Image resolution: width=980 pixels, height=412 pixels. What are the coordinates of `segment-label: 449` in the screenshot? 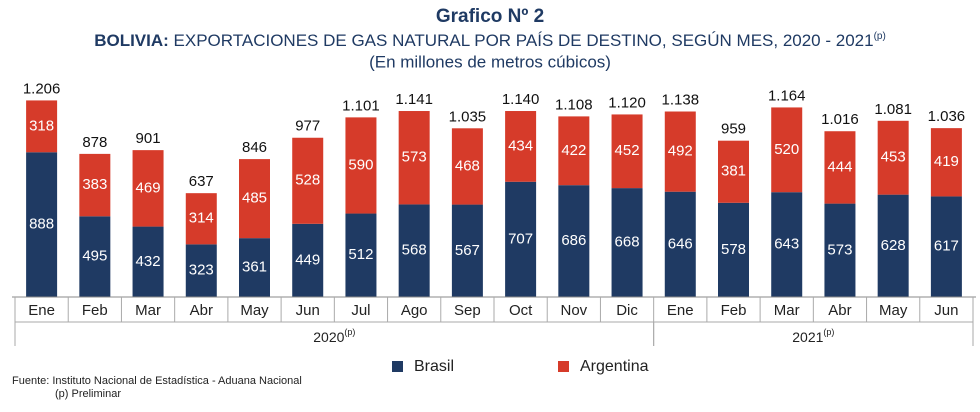 It's located at (307, 259).